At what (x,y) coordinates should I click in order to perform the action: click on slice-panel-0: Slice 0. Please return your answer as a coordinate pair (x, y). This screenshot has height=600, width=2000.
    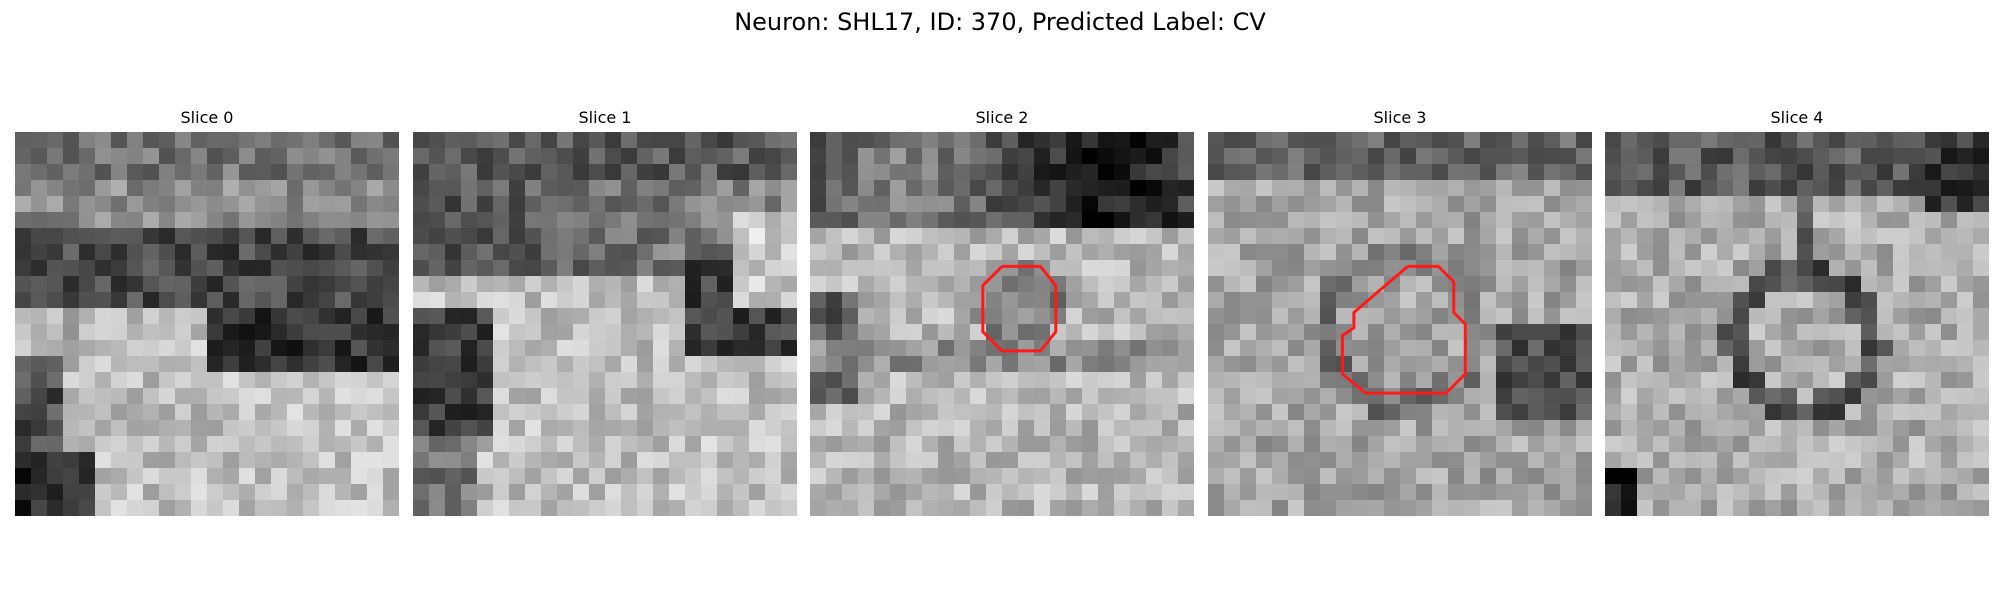
    Looking at the image, I should click on (207, 312).